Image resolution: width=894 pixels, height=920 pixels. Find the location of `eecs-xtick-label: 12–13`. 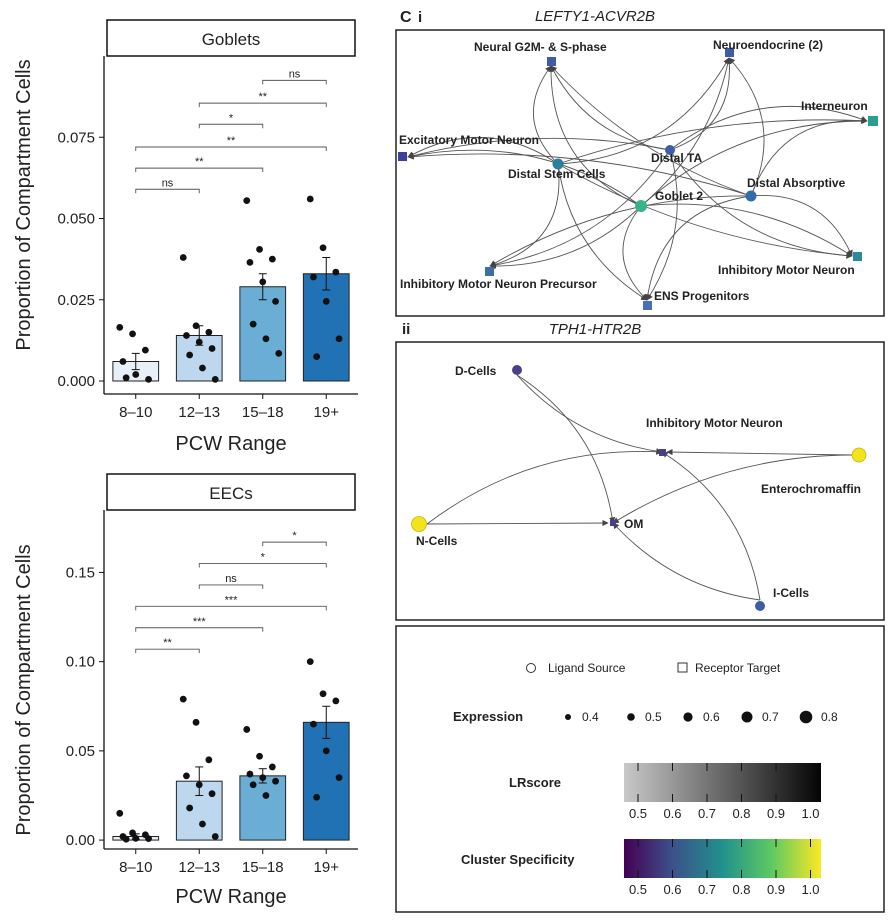

eecs-xtick-label: 12–13 is located at coordinates (199, 867).